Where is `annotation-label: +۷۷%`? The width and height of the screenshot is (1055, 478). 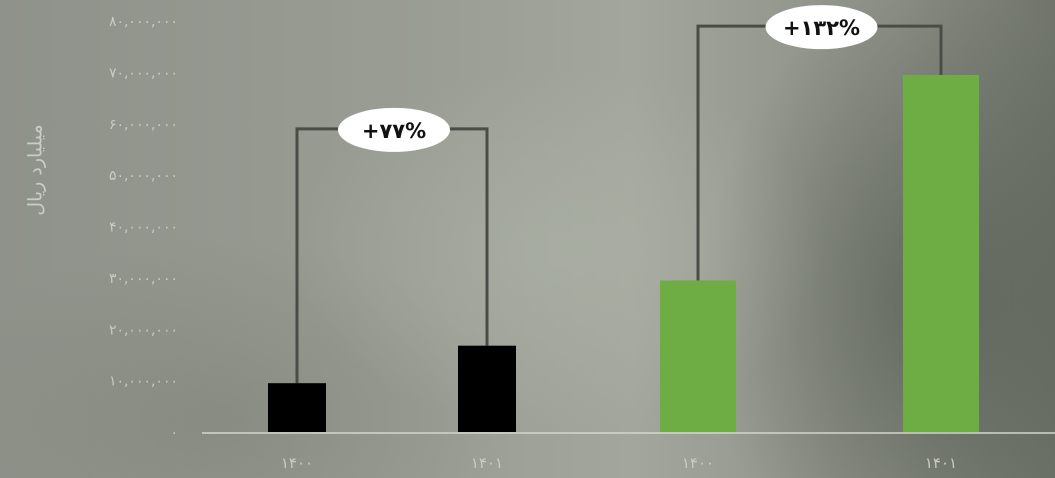
annotation-label: +۷۷% is located at coordinates (394, 131).